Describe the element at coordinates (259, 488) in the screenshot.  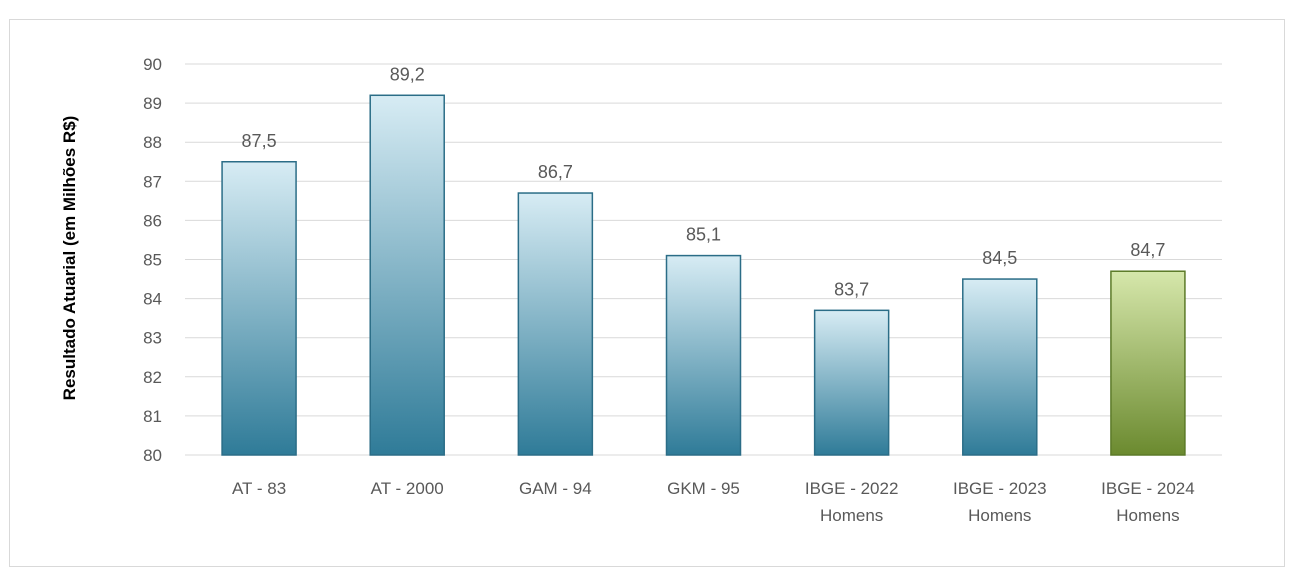
I see `x-tick-label: AT - 83` at that location.